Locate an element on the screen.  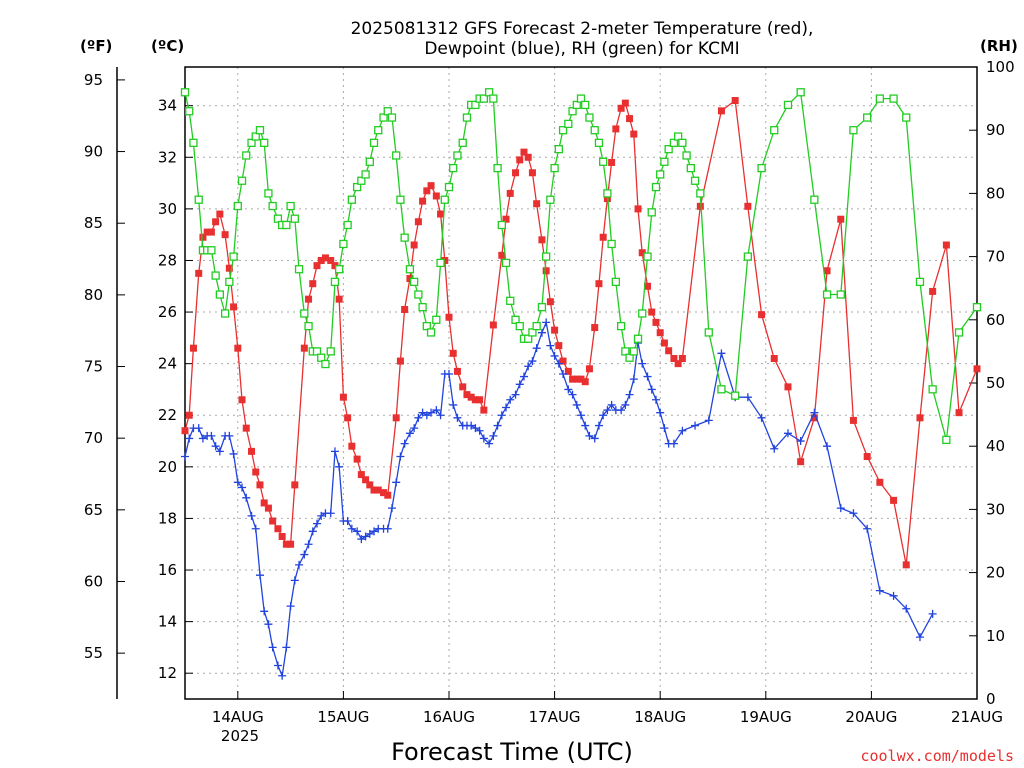
x-tick-label: 21AUG is located at coordinates (977, 717).